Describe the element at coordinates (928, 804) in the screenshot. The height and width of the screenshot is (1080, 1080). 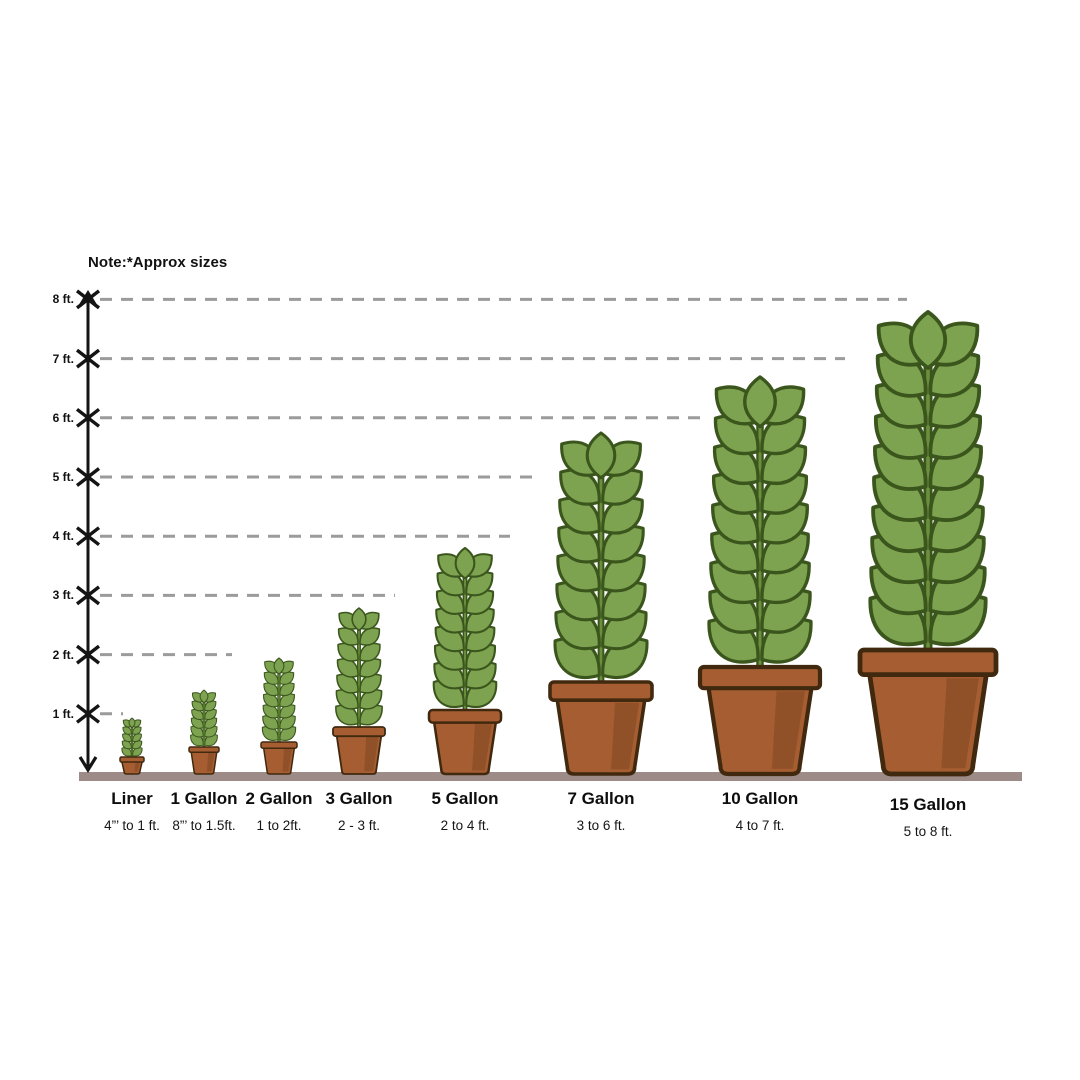
I see `pot-size-name: 15 Gallon` at that location.